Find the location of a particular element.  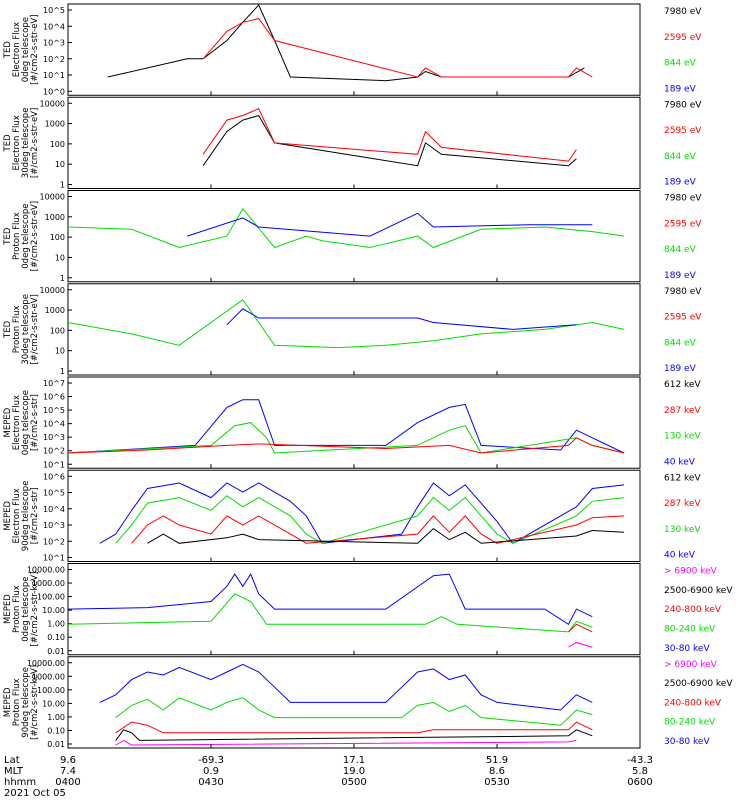

legend-channel: 40 keV is located at coordinates (680, 462).